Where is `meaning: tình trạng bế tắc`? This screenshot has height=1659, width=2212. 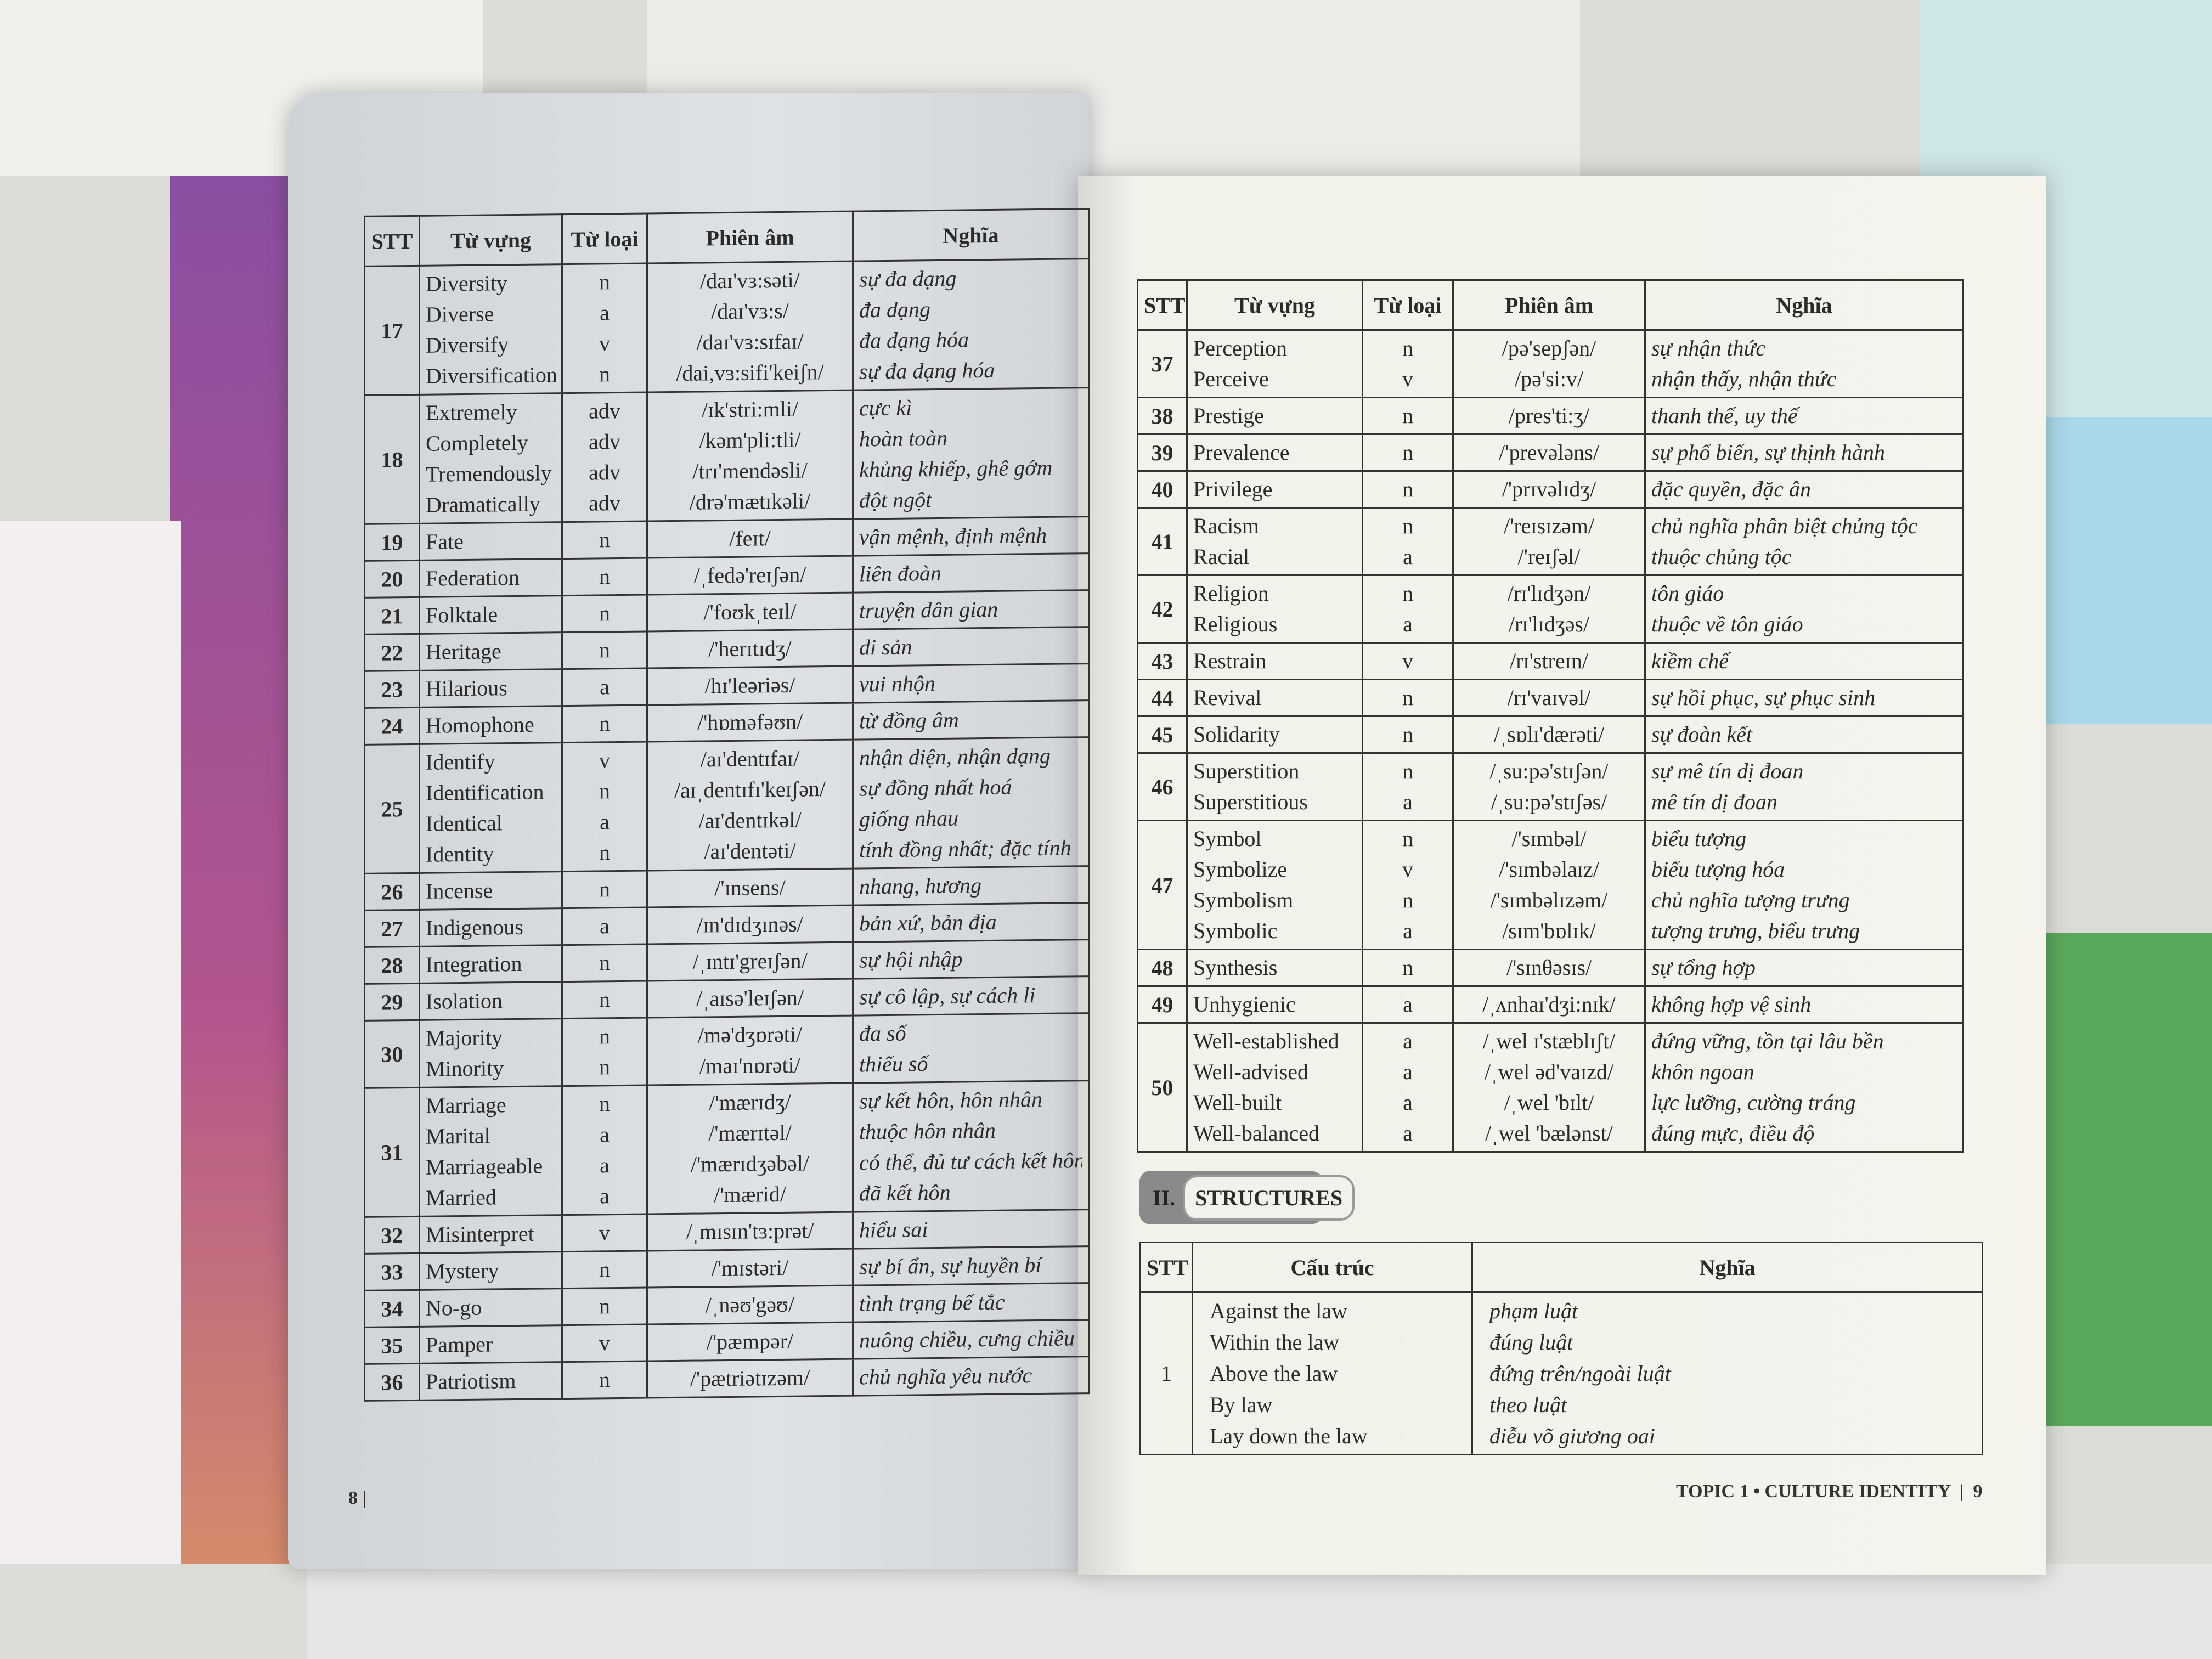
meaning: tình trạng bế tắc is located at coordinates (932, 1303).